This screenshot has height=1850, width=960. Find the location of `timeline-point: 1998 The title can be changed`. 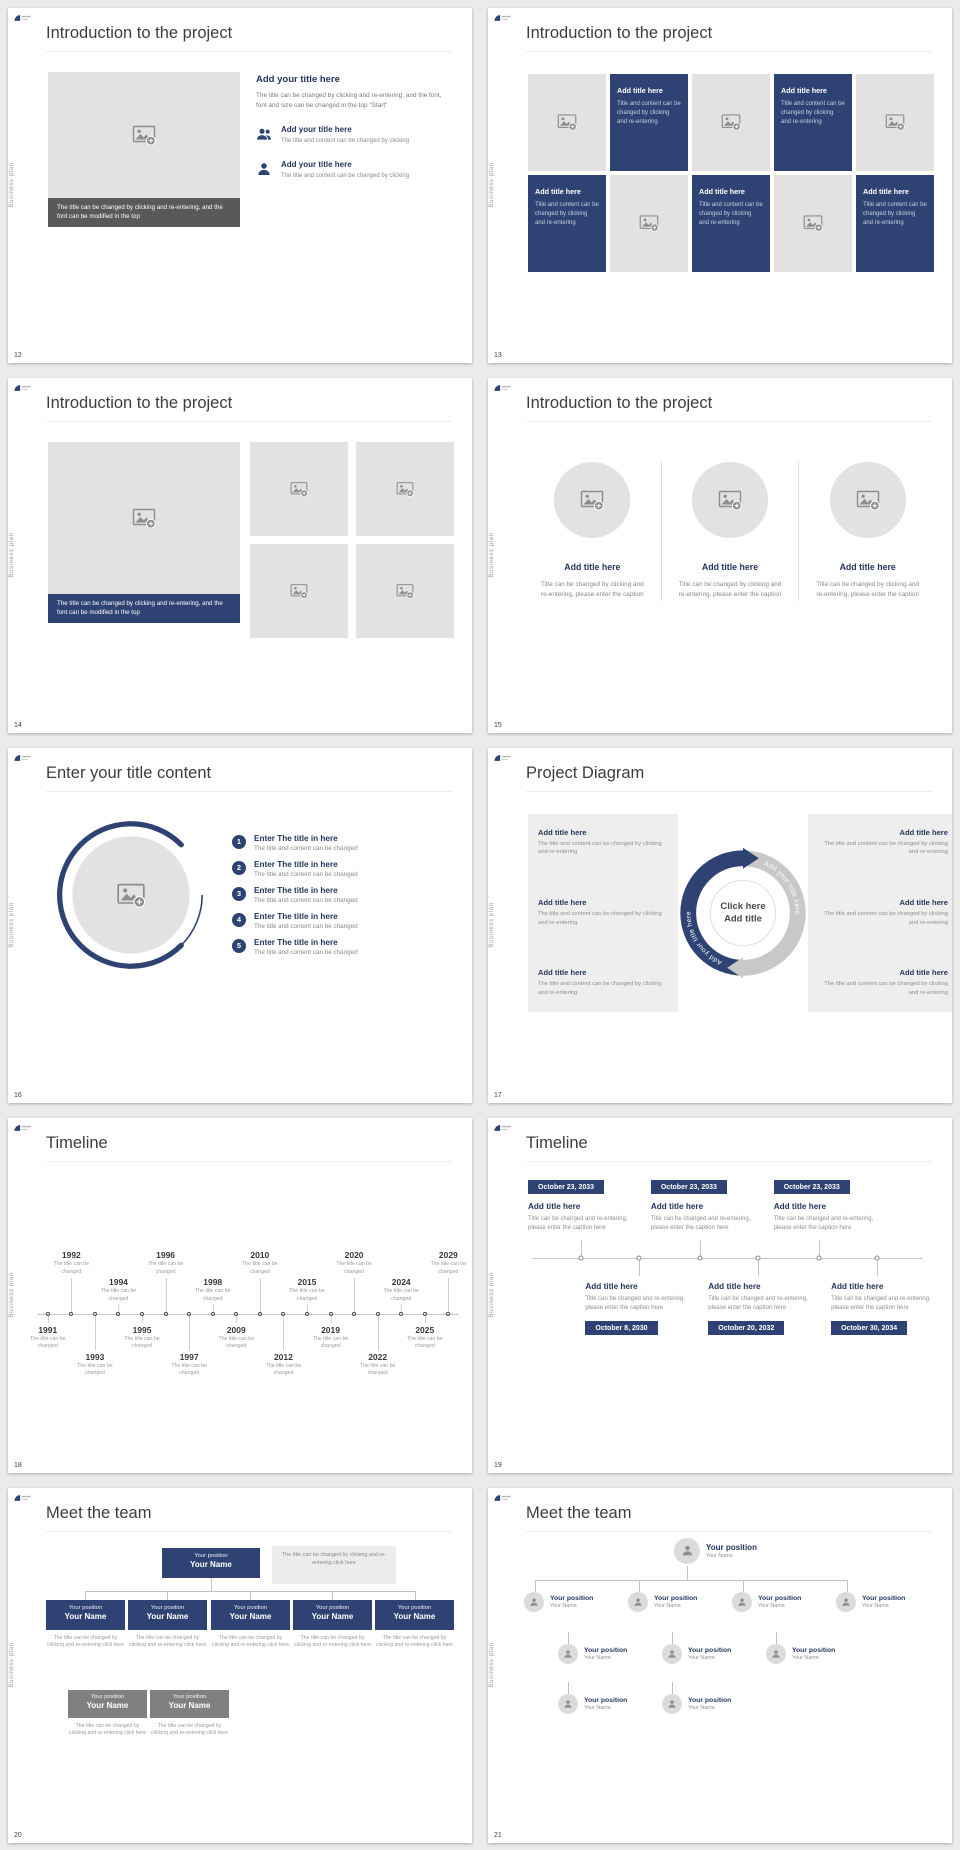

timeline-point: 1998 The title can be changed is located at coordinates (212, 1314).